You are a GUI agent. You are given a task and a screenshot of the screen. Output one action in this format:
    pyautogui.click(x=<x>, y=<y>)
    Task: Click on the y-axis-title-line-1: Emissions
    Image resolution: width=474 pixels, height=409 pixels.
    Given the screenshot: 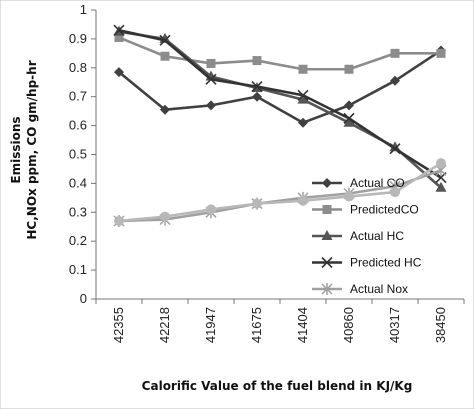 What is the action you would take?
    pyautogui.click(x=16, y=149)
    